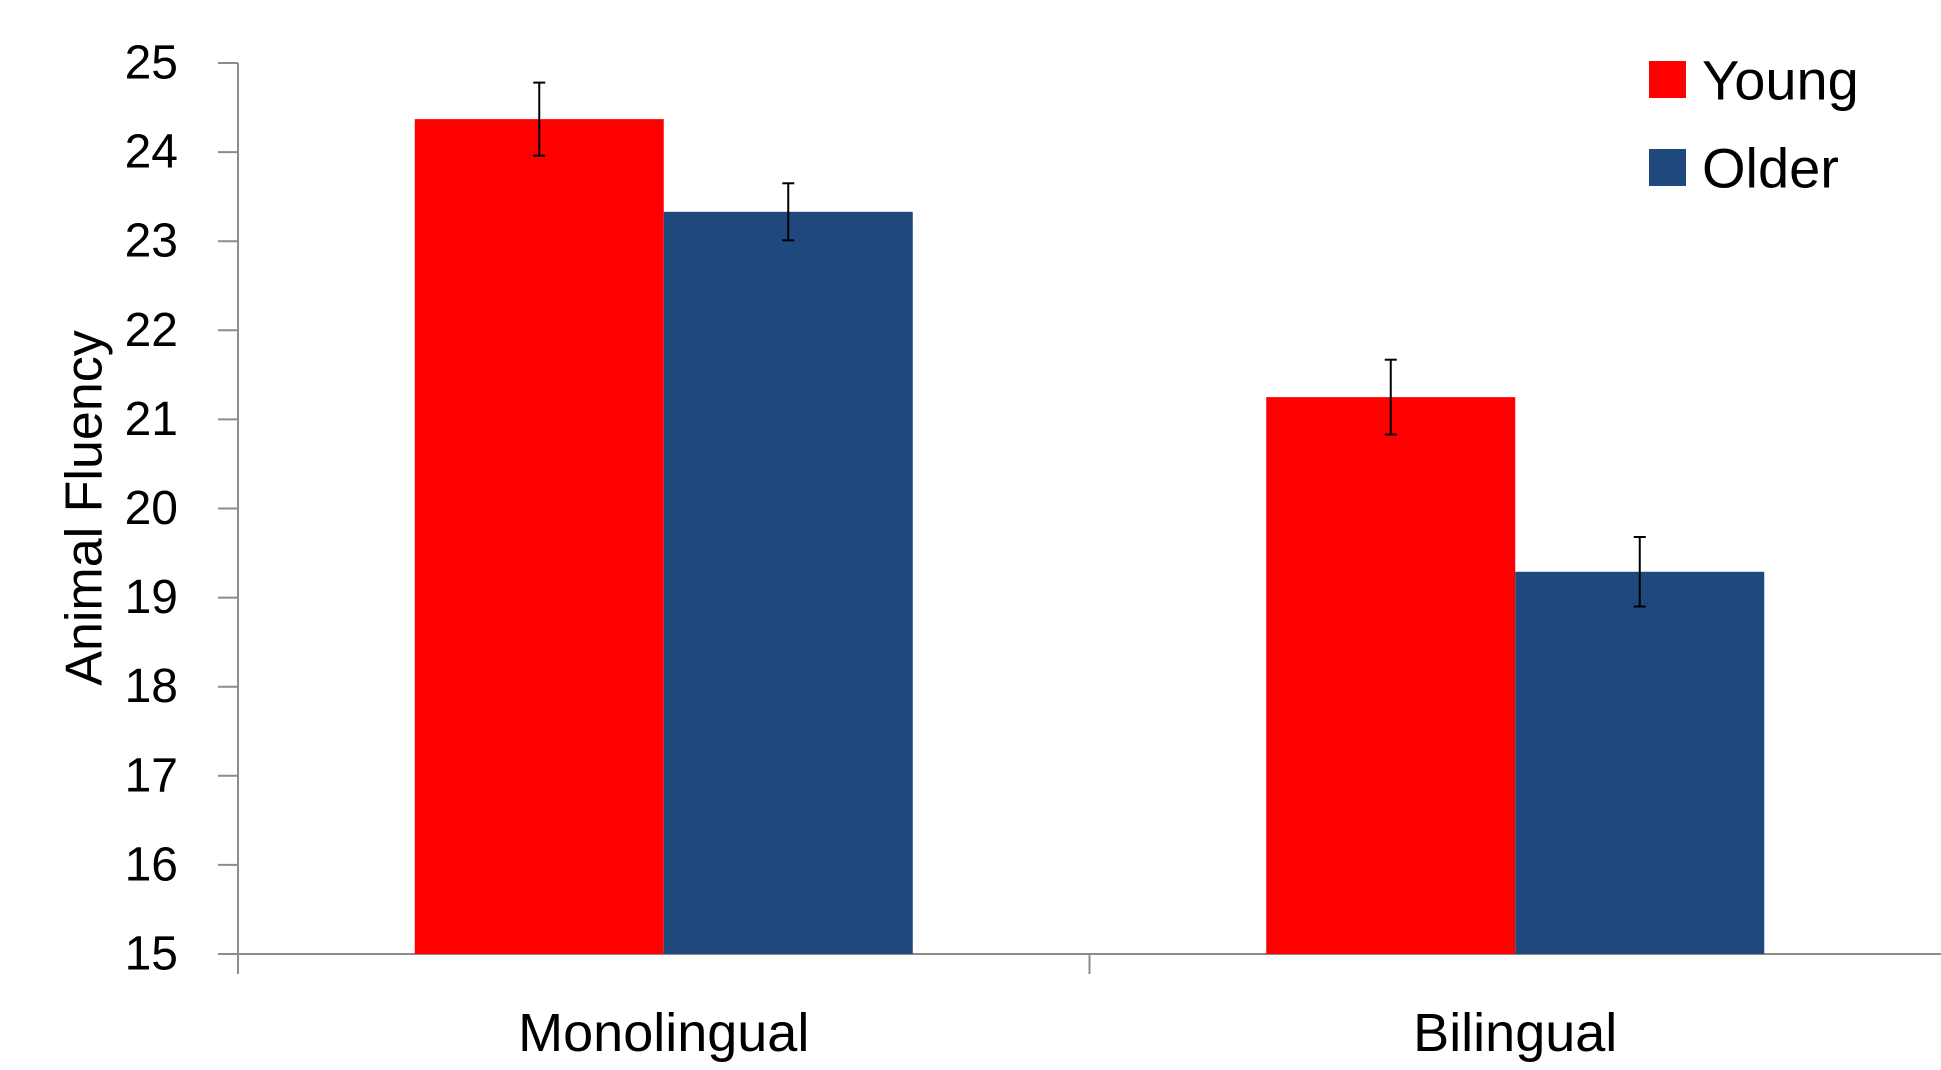 The width and height of the screenshot is (1941, 1070). Describe the element at coordinates (539, 537) in the screenshot. I see `bar-young-monolingual` at that location.